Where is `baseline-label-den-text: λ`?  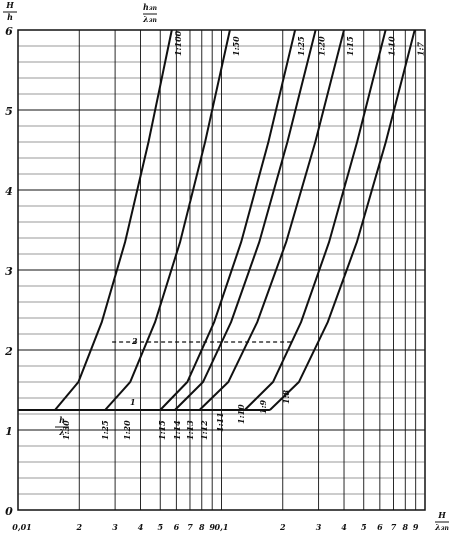 baseline-label-den-text: λ is located at coordinates (61, 432).